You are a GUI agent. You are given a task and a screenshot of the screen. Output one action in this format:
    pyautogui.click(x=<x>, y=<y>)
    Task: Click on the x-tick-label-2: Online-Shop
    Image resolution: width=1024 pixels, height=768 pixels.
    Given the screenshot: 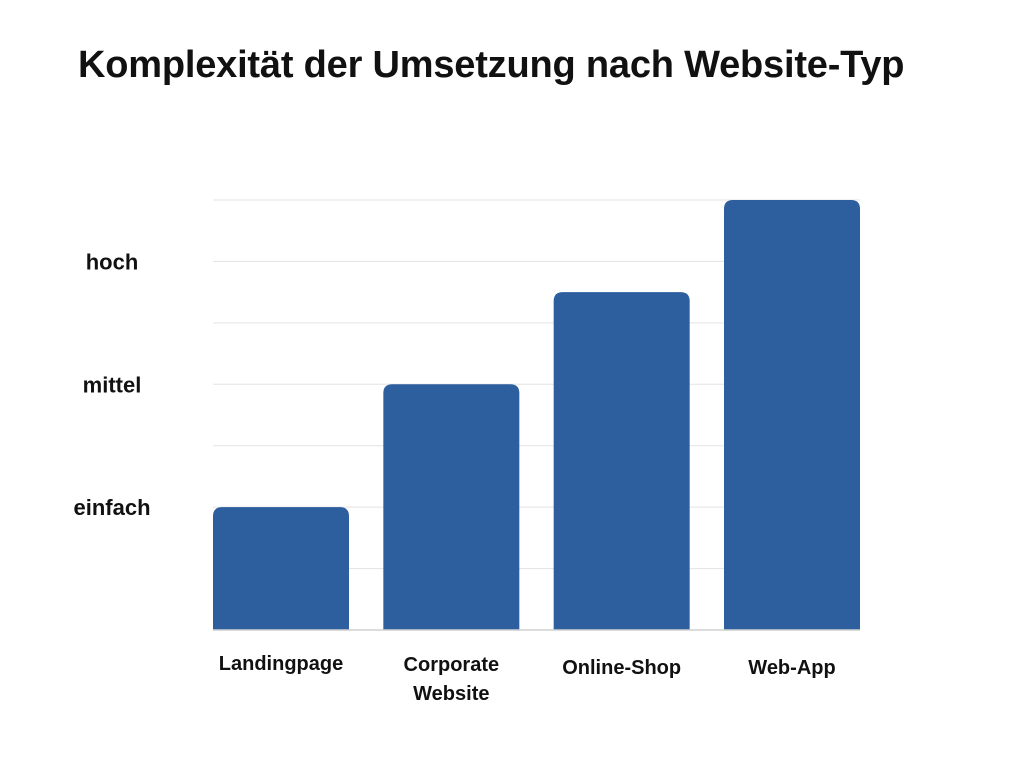 What is the action you would take?
    pyautogui.click(x=621, y=668)
    